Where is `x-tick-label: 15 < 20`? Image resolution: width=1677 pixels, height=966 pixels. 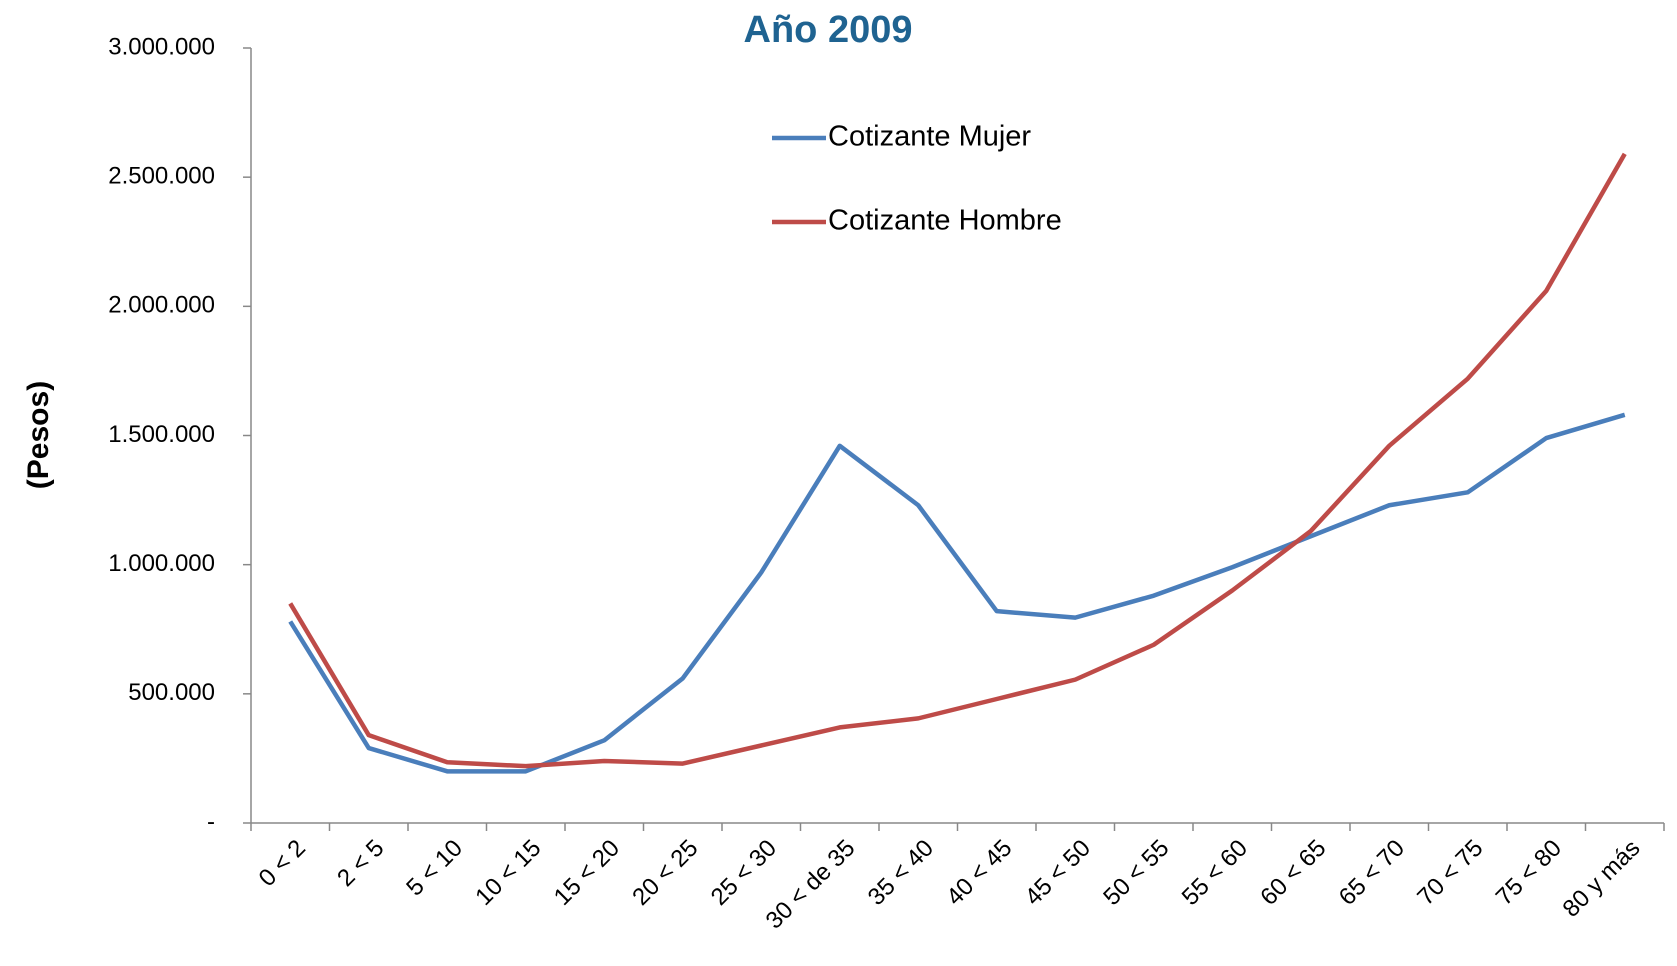
x-tick-label: 15 < 20 is located at coordinates (587, 873).